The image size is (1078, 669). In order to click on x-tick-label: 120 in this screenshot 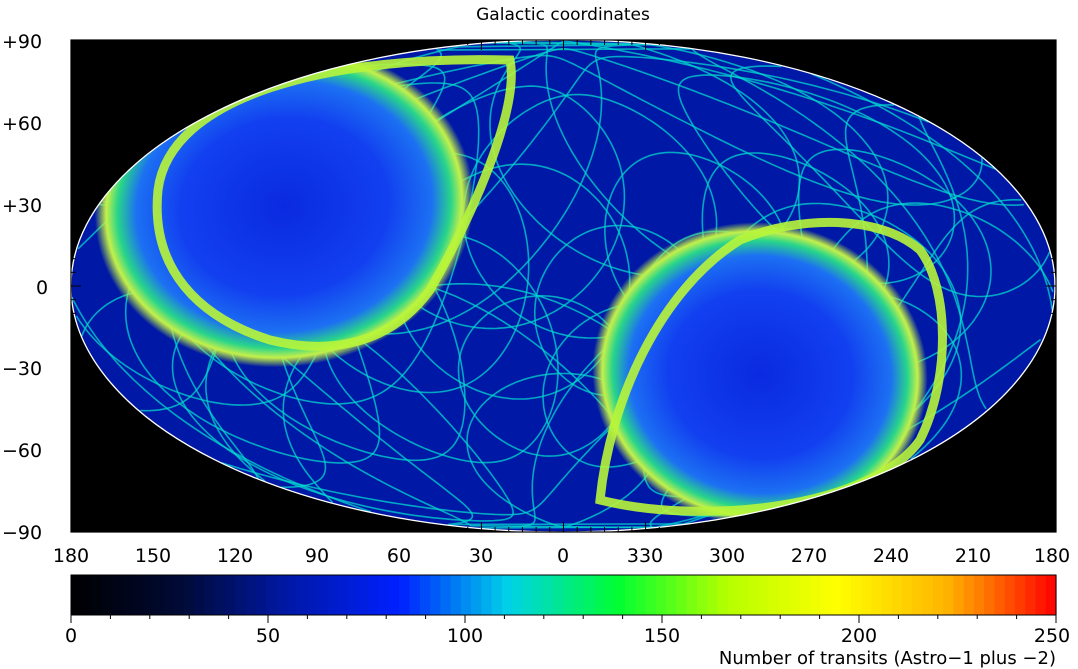, I will do `click(235, 556)`.